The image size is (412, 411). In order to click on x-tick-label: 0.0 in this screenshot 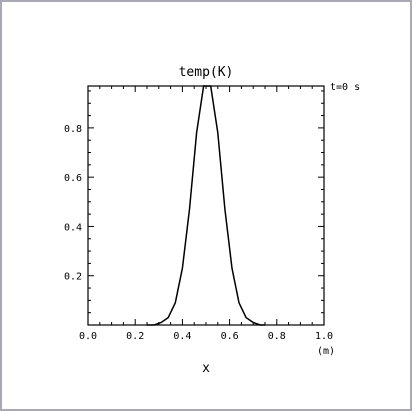, I will do `click(88, 336)`.